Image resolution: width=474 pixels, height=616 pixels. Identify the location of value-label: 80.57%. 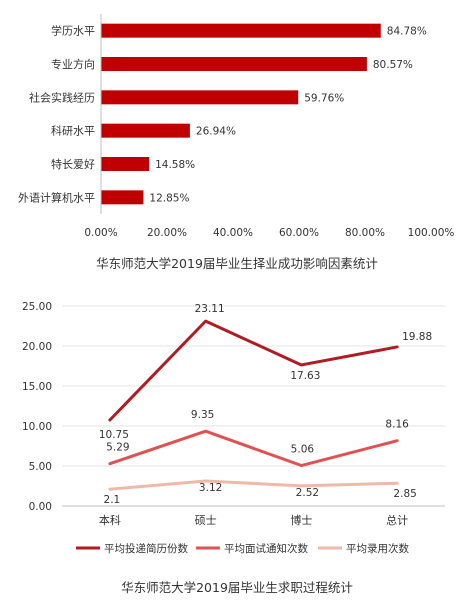
(393, 65).